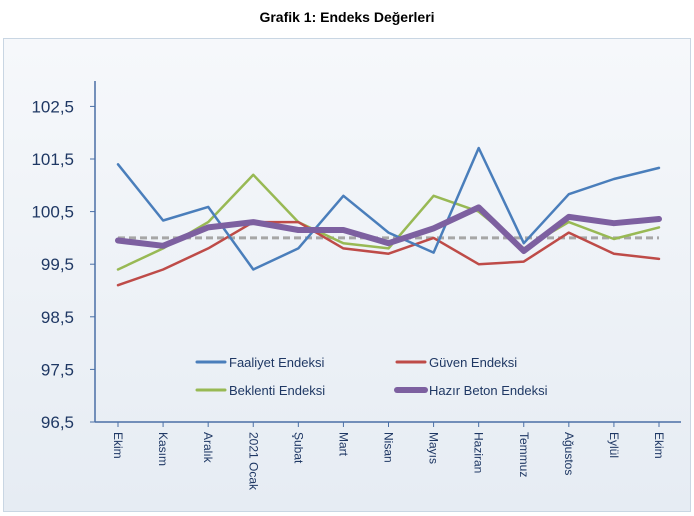 This screenshot has width=694, height=516. What do you see at coordinates (253, 461) in the screenshot?
I see `x-tick-label: 2021 Ocak` at bounding box center [253, 461].